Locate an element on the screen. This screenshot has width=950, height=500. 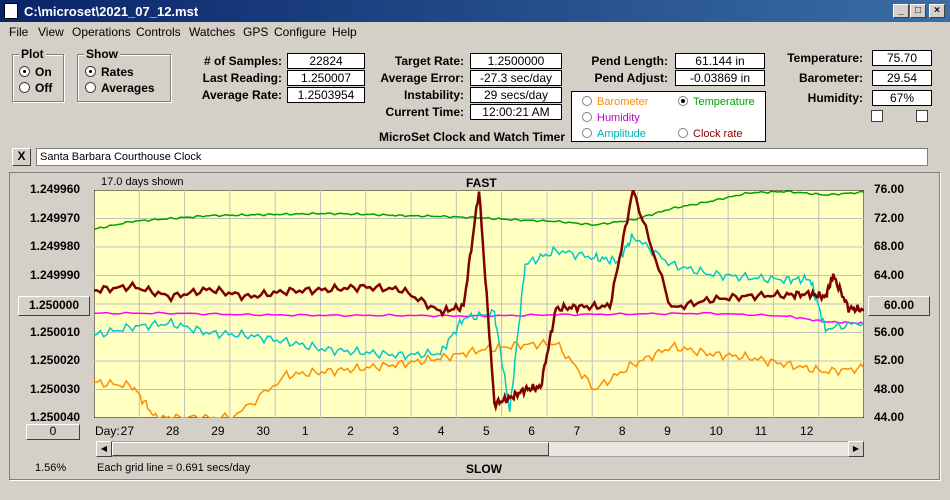
maximize-button: □ is located at coordinates (918, 11).